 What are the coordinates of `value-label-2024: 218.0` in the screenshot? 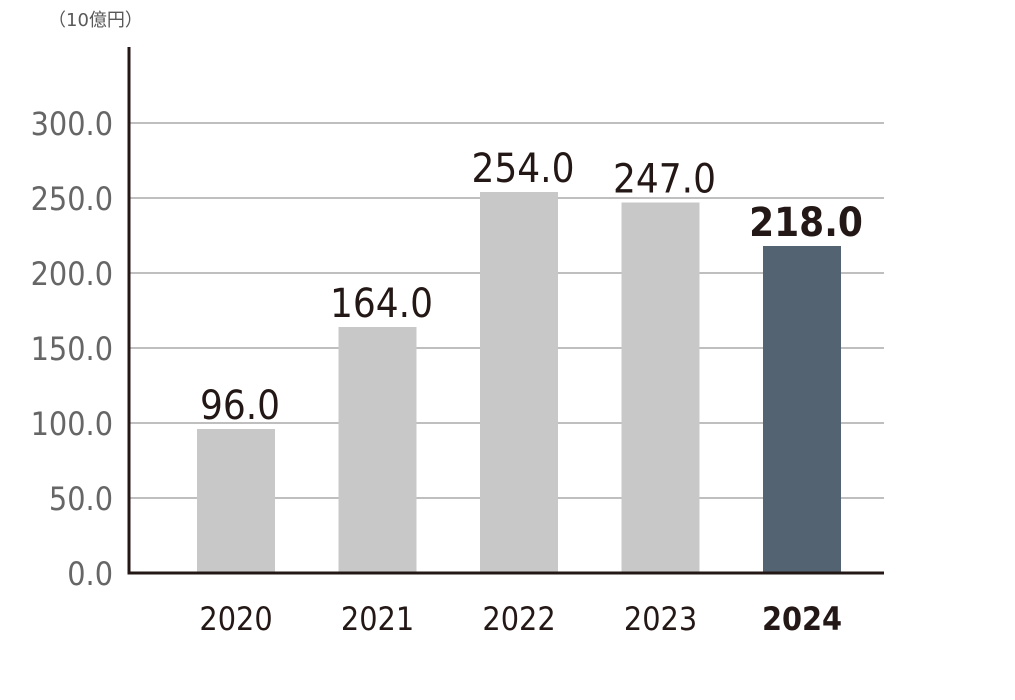 It's located at (806, 223).